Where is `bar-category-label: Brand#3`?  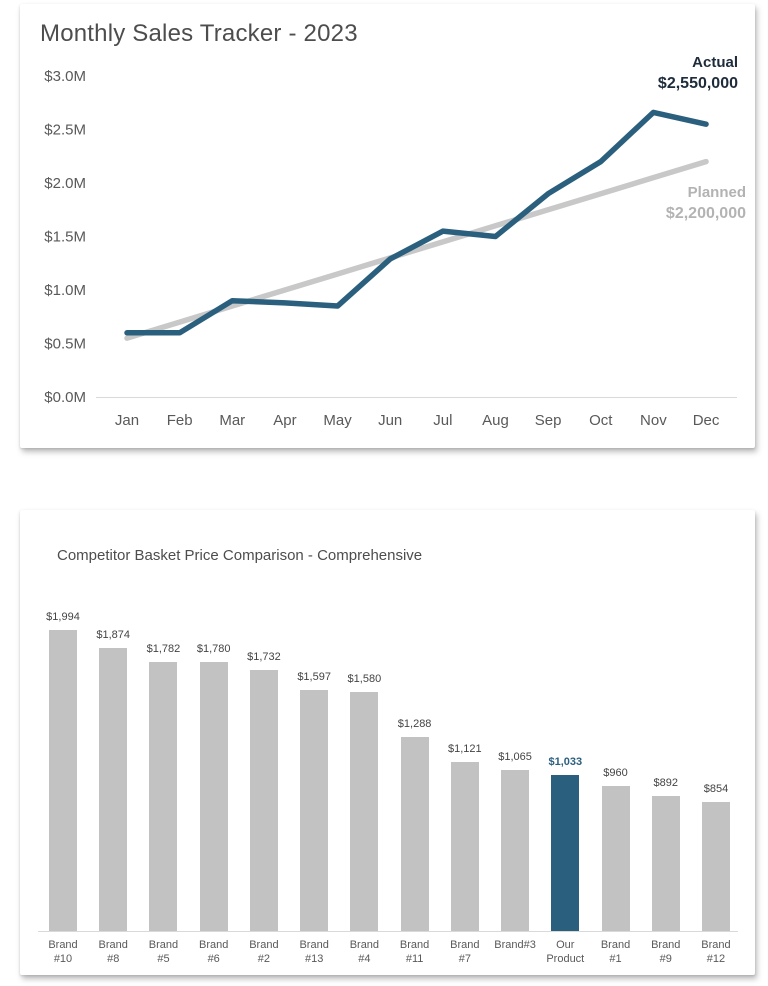
bar-category-label: Brand#3 is located at coordinates (515, 945).